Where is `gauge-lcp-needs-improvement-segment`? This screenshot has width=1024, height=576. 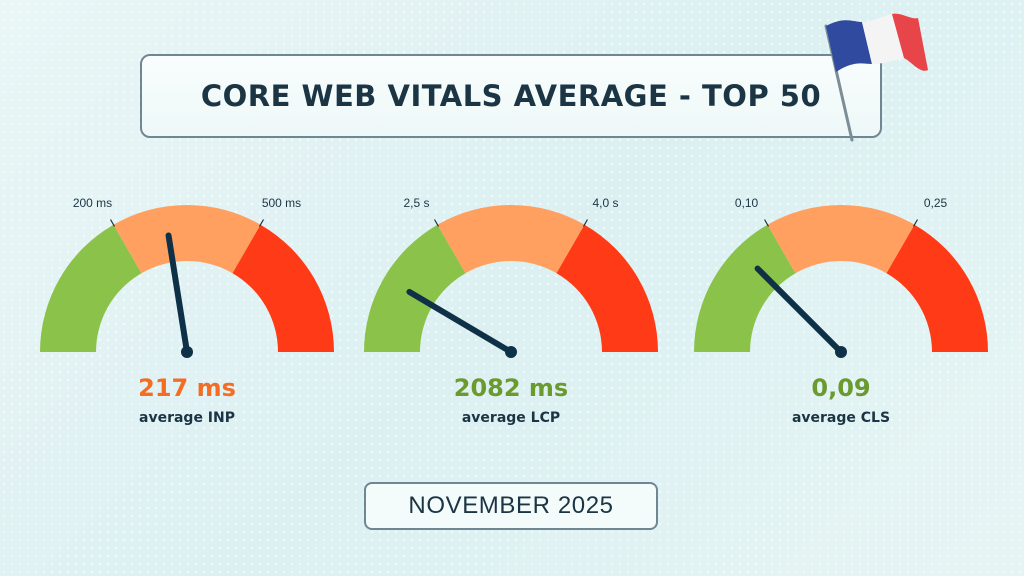 gauge-lcp-needs-improvement-segment is located at coordinates (511, 239).